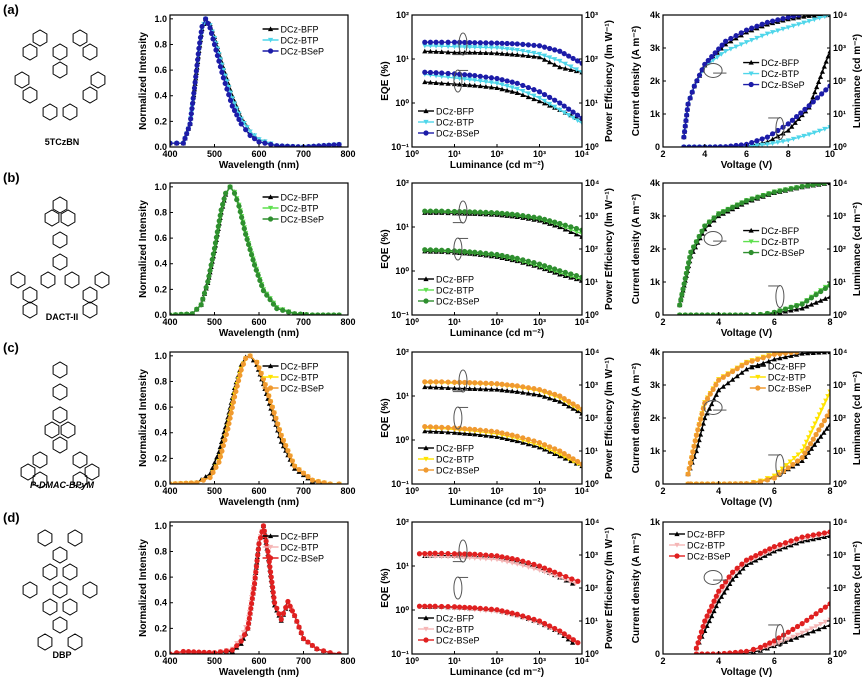 The width and height of the screenshot is (865, 681). What do you see at coordinates (655, 451) in the screenshot?
I see `y-tick-label: 1k` at bounding box center [655, 451].